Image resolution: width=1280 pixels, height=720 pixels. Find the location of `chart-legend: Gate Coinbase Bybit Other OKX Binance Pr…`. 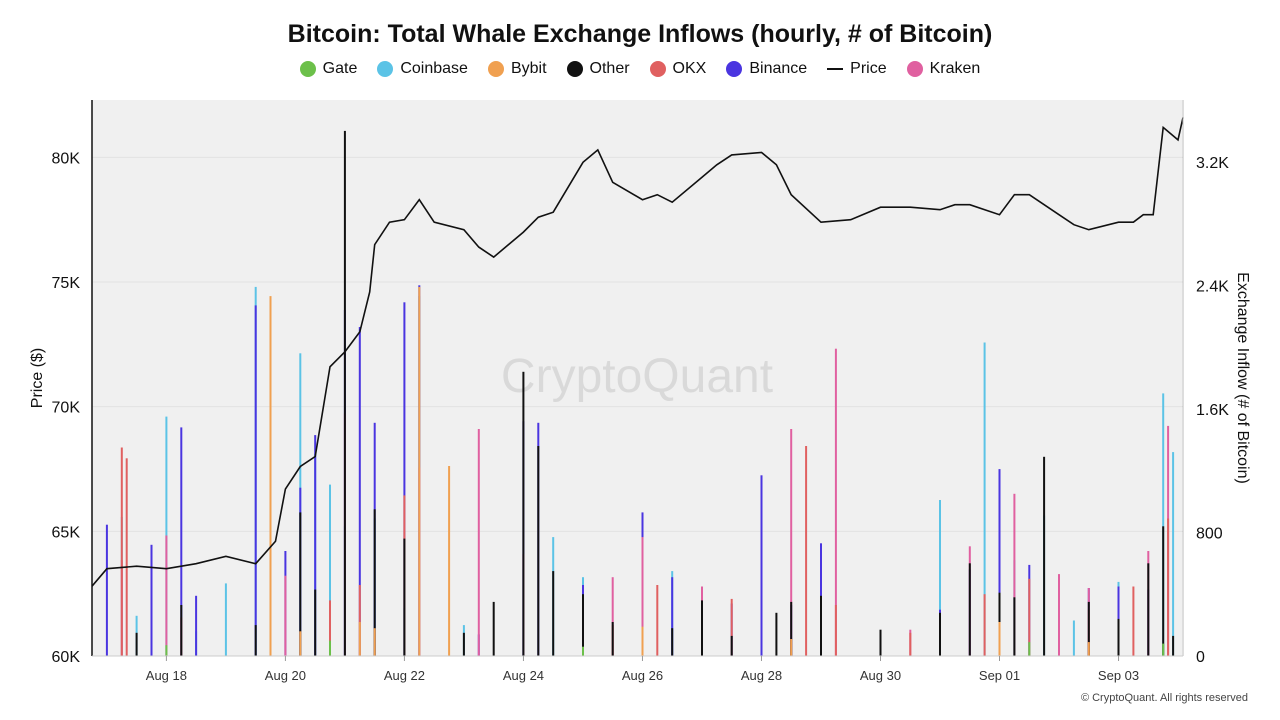

chart-legend: Gate Coinbase Bybit Other OKX Binance Pr… is located at coordinates (640, 69).